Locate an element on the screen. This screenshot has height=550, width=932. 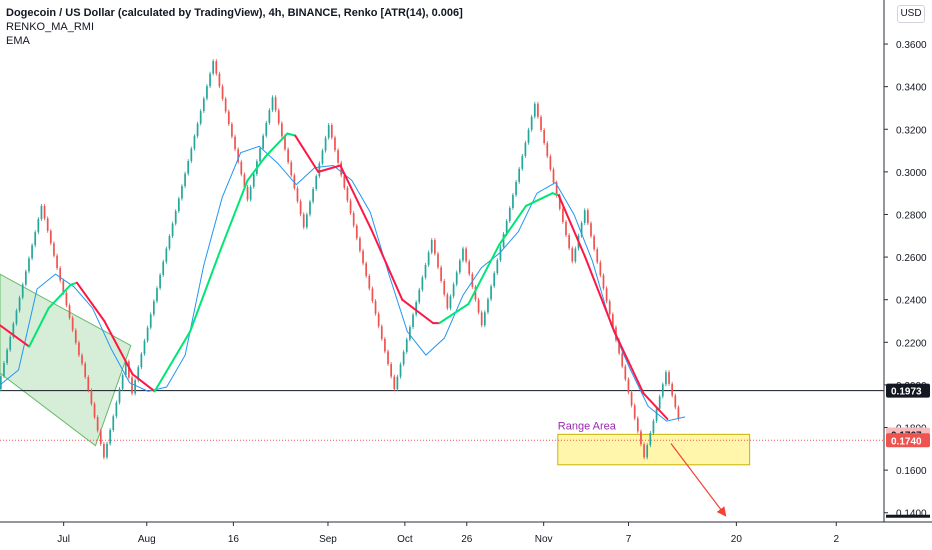
projection-arrow is located at coordinates (698, 480).